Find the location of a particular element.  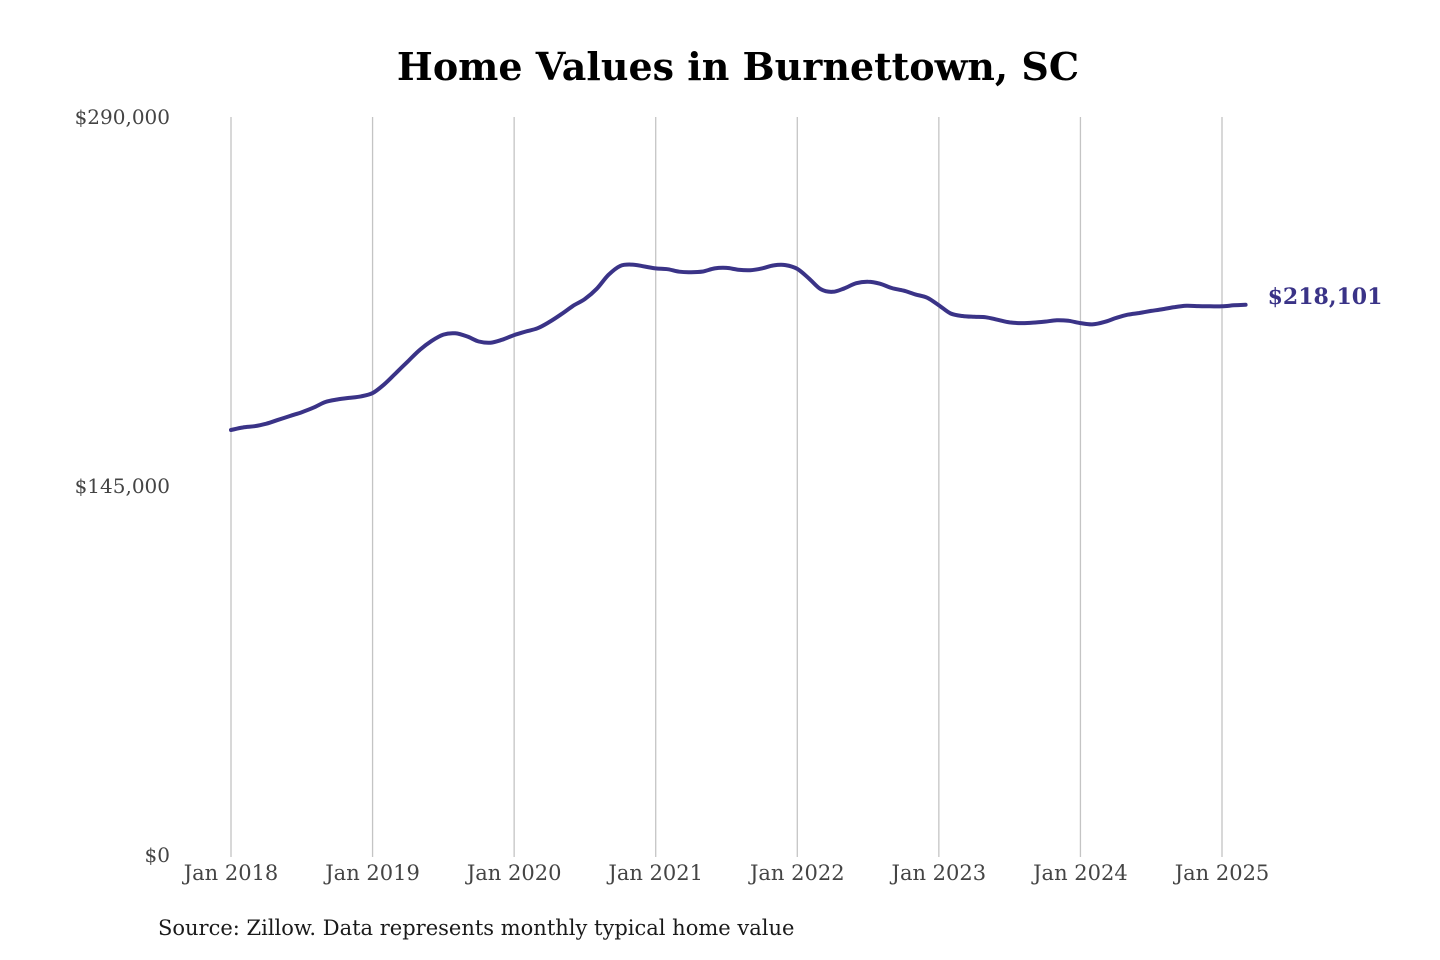

x-tick-label: Jan 2019 is located at coordinates (371, 873).